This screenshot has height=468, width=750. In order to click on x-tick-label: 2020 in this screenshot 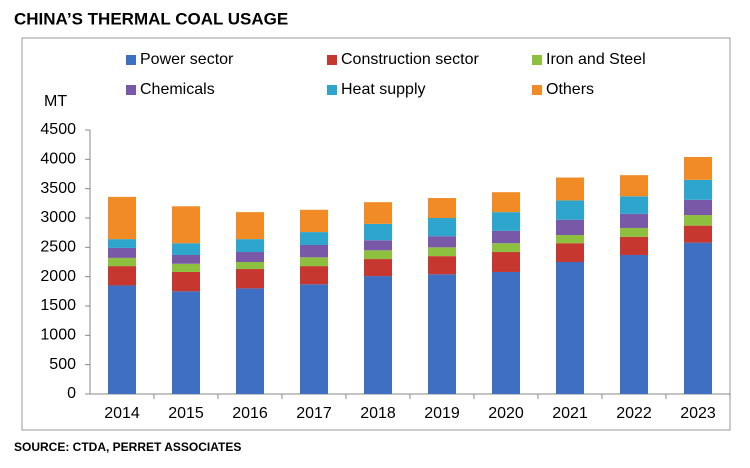, I will do `click(506, 413)`.